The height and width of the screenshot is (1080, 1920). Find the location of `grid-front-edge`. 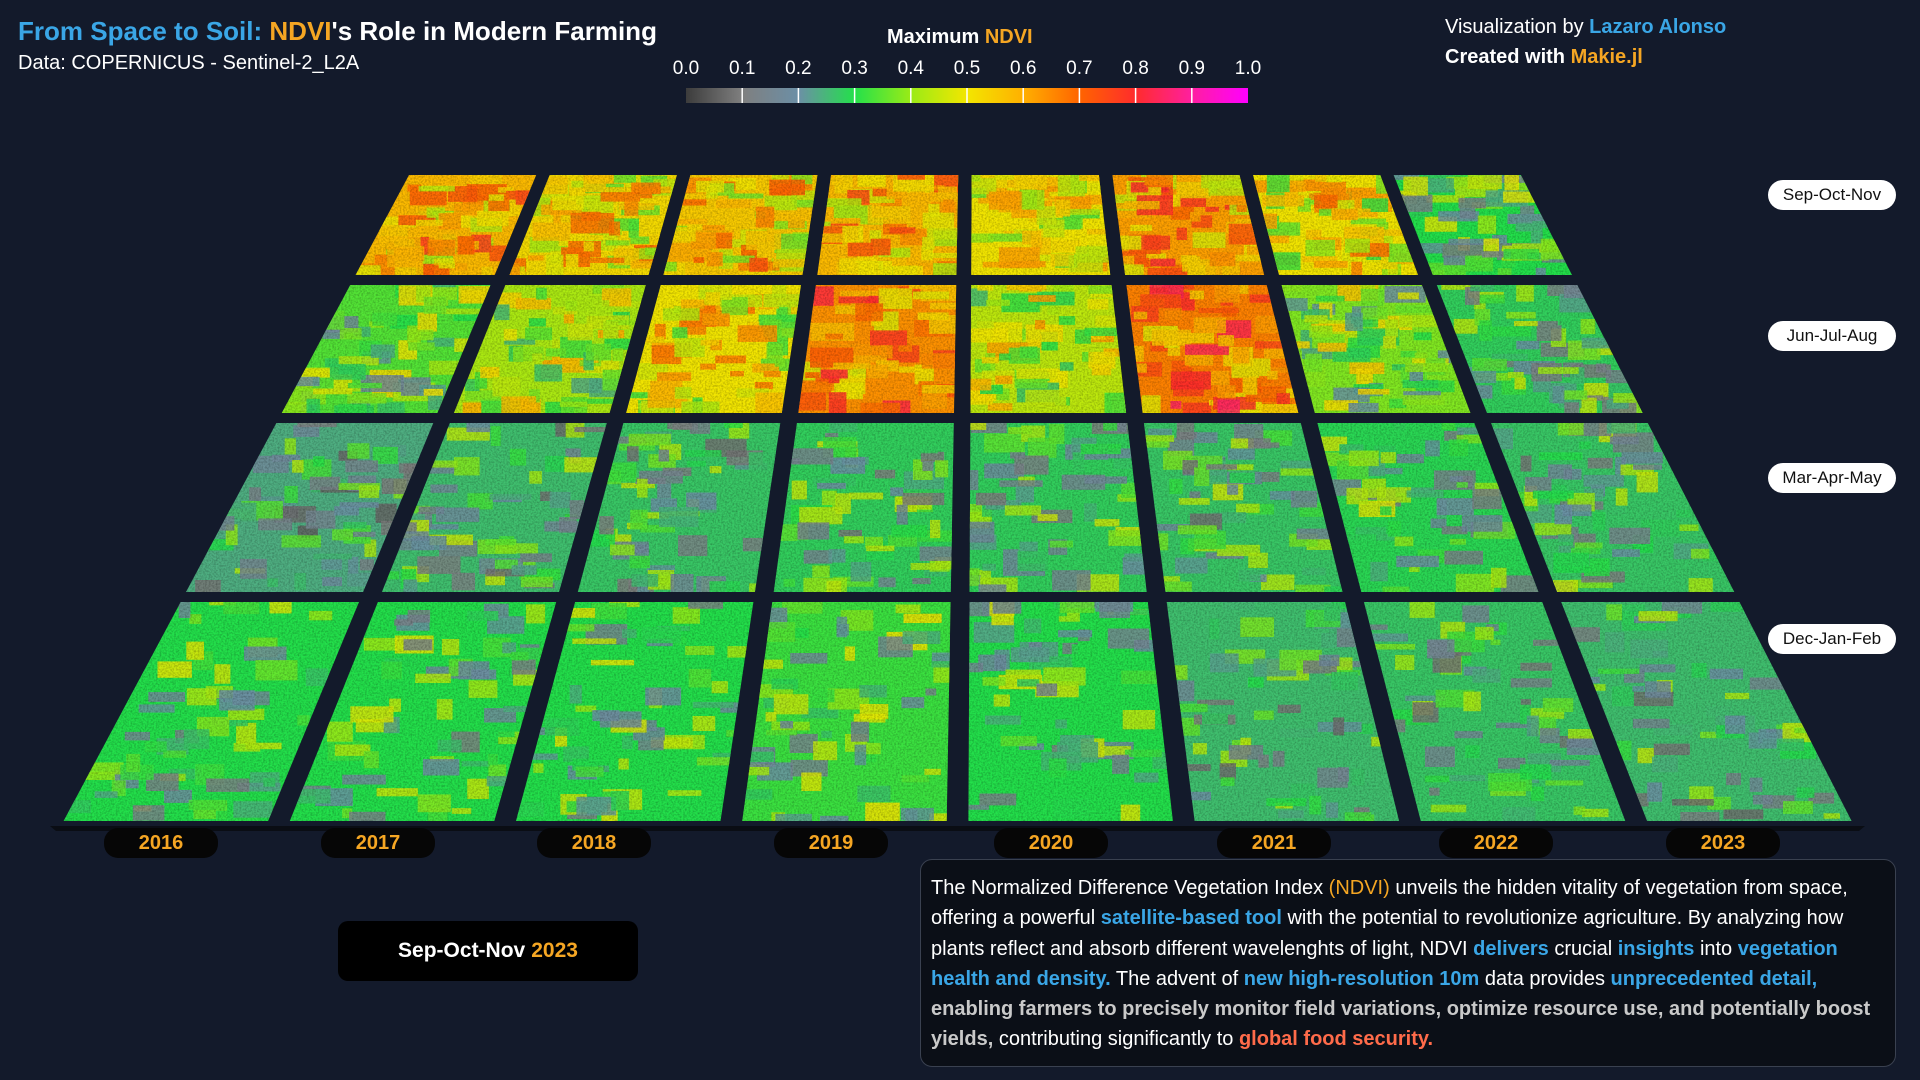

grid-front-edge is located at coordinates (957, 828).